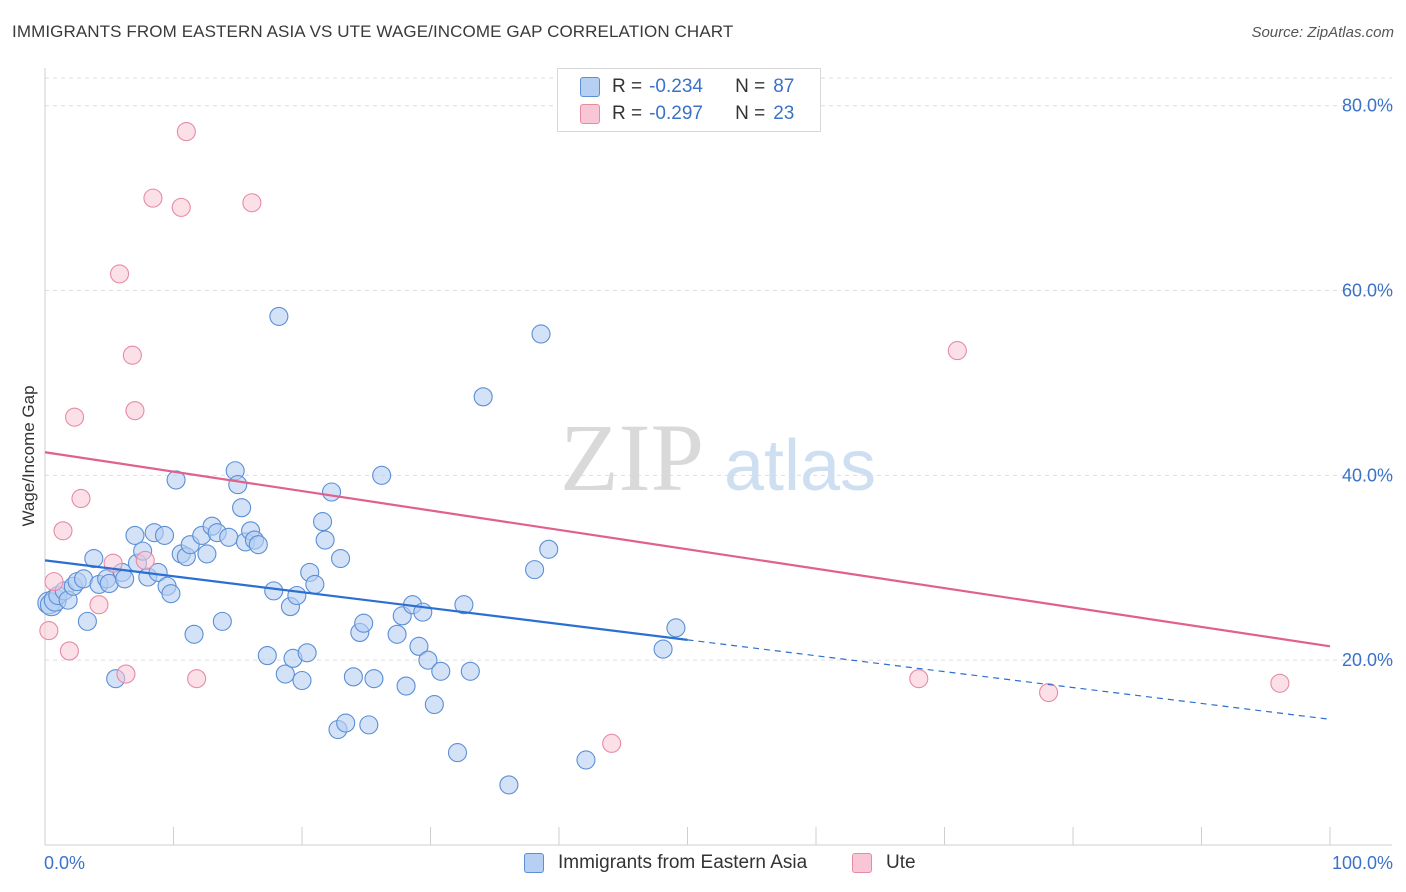 Image resolution: width=1406 pixels, height=892 pixels. What do you see at coordinates (784, 86) in the screenshot?
I see `legend-n-value: 87` at bounding box center [784, 86].